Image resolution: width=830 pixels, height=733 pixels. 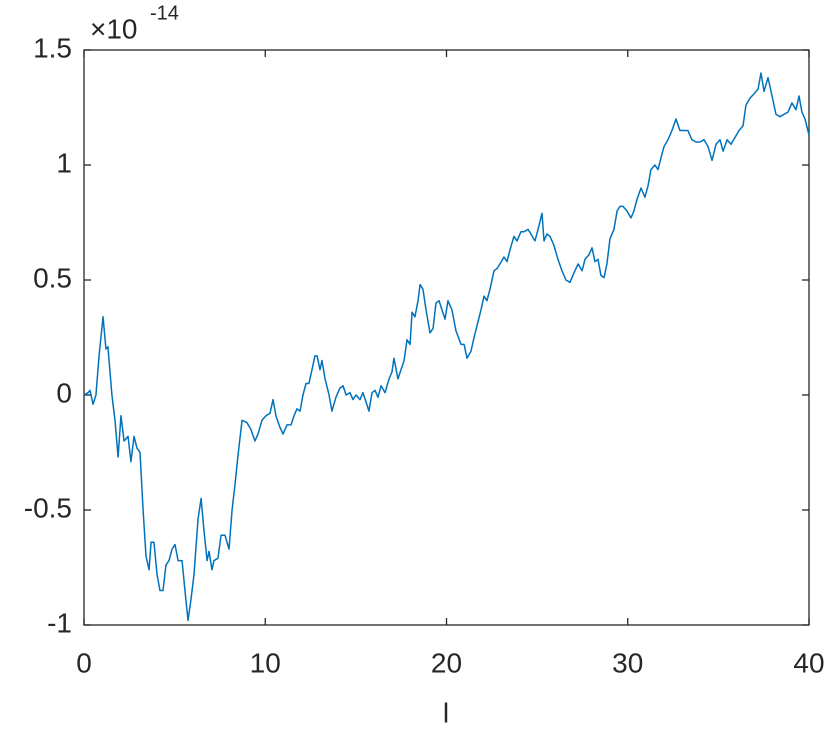 What do you see at coordinates (64, 392) in the screenshot?
I see `y-tick-label: 0` at bounding box center [64, 392].